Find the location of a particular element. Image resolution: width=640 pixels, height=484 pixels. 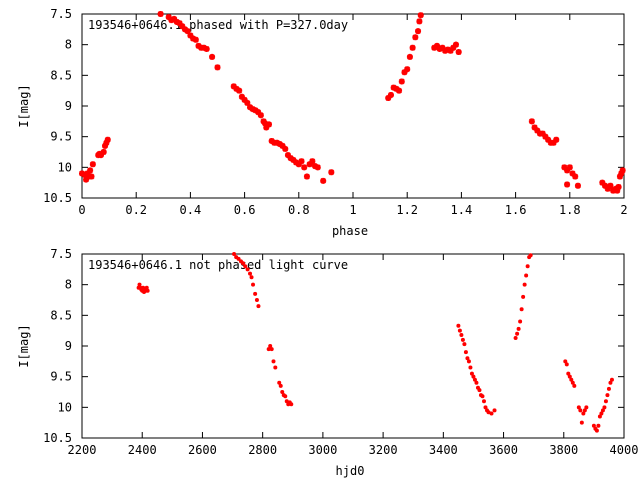

unphased-plot-title: 193546+0646.1 not phased light curve is located at coordinates (218, 265).